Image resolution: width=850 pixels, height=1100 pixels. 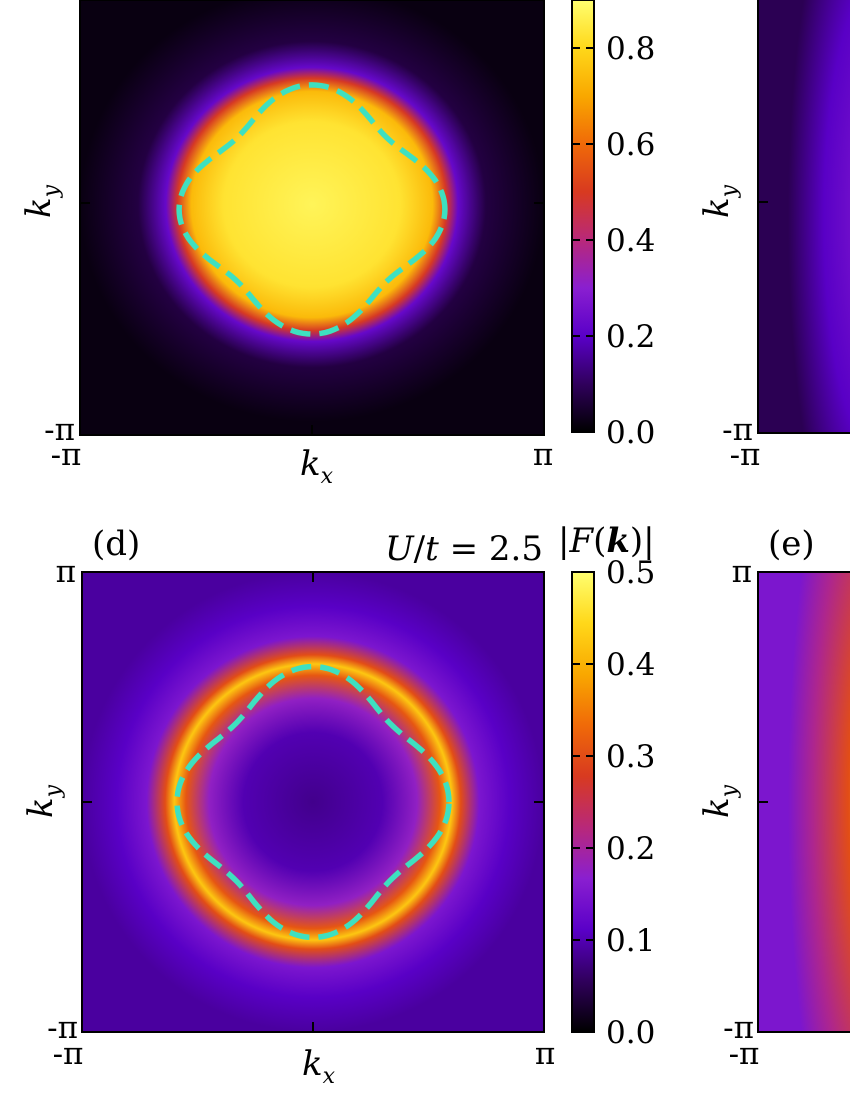 I want to click on x-tick-label-max-top-left: π, so click(x=543, y=455).